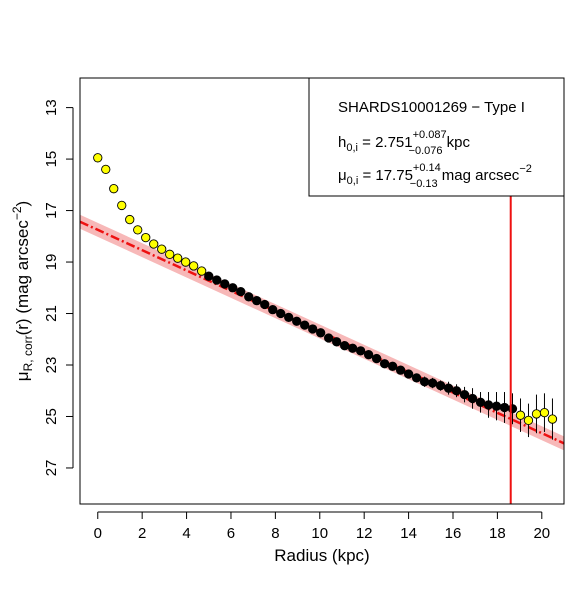  What do you see at coordinates (22, 291) in the screenshot?
I see `y-axis-label: μR, corr(r) (mag arcsec−2)` at bounding box center [22, 291].